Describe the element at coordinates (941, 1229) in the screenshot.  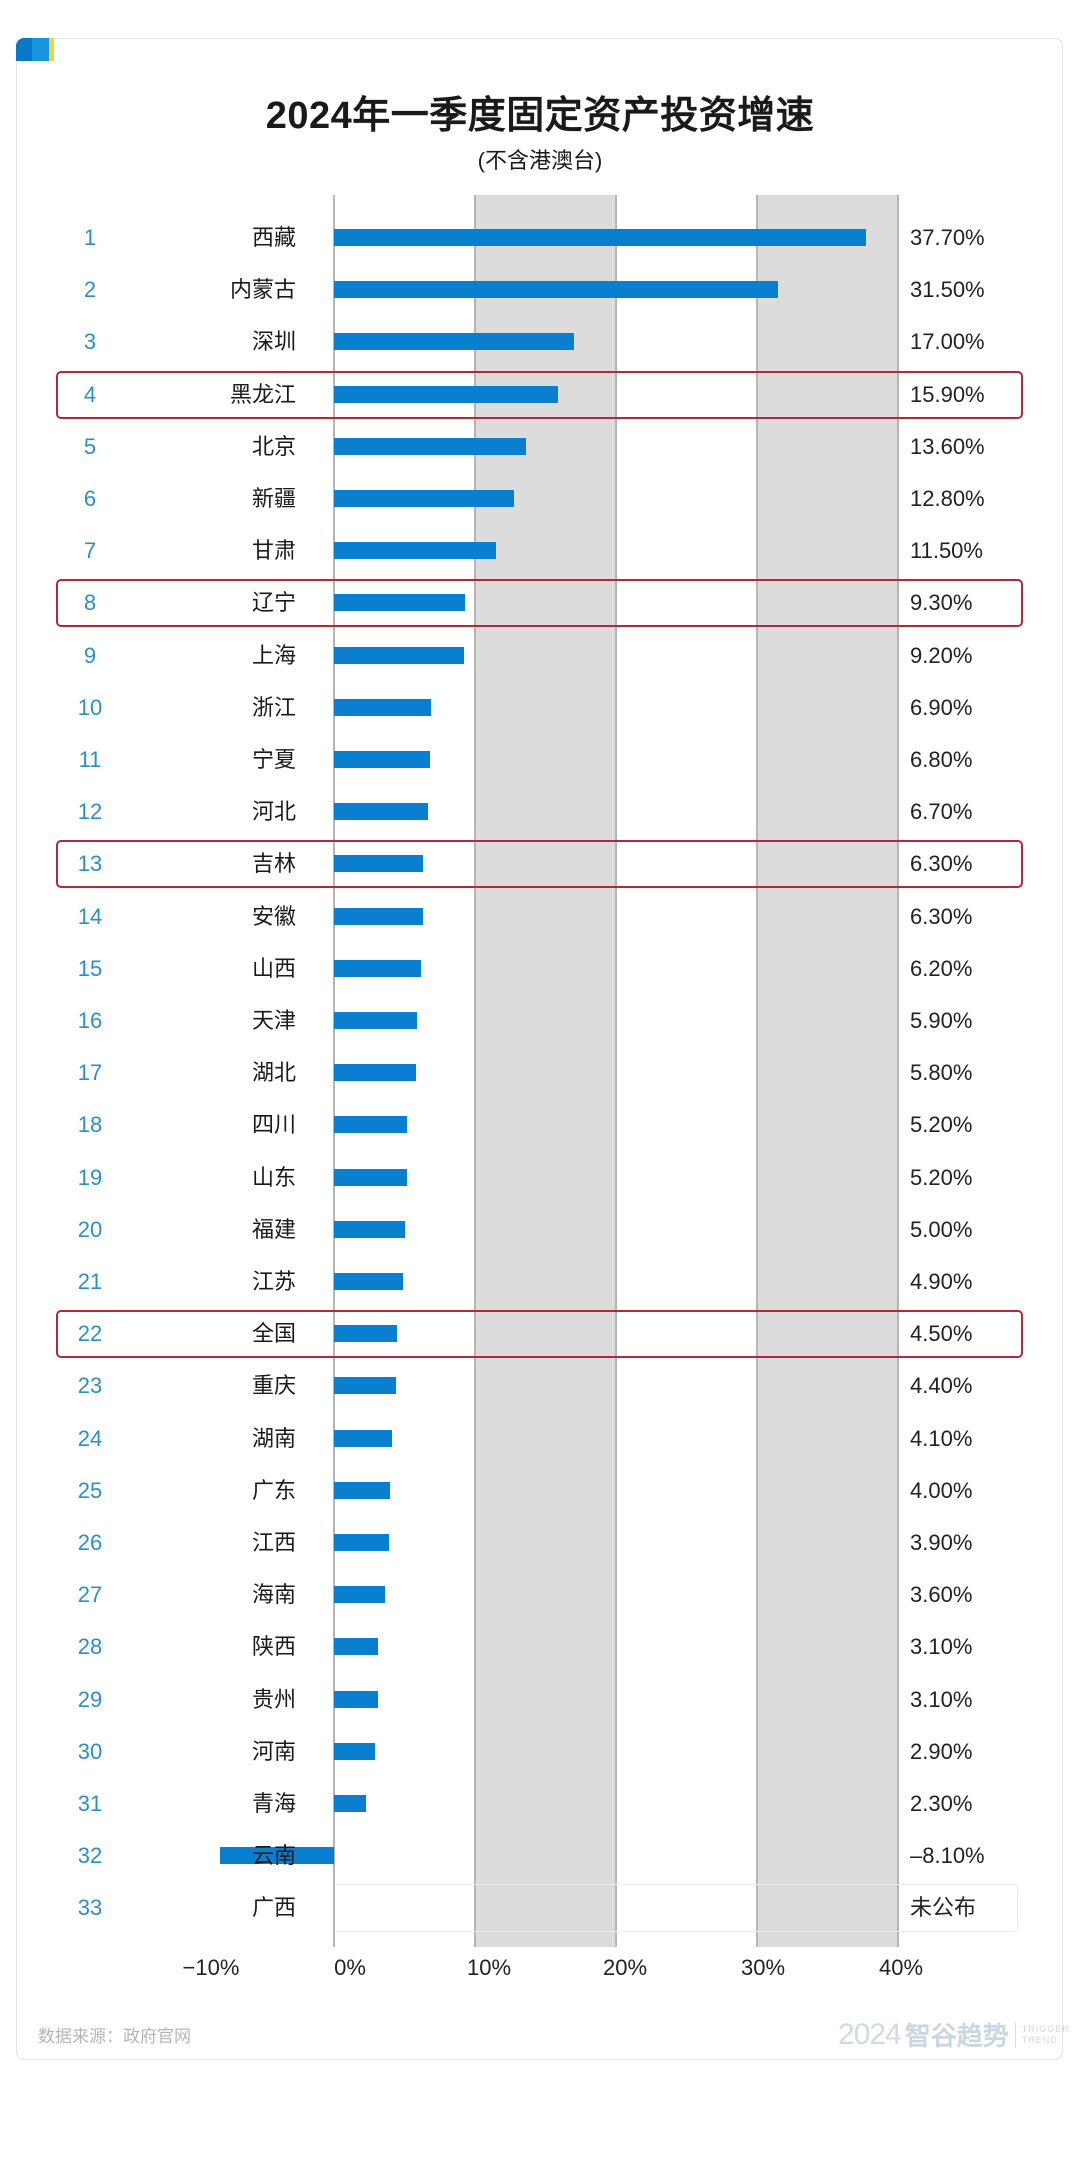
I see `value-label: 5.00%` at that location.